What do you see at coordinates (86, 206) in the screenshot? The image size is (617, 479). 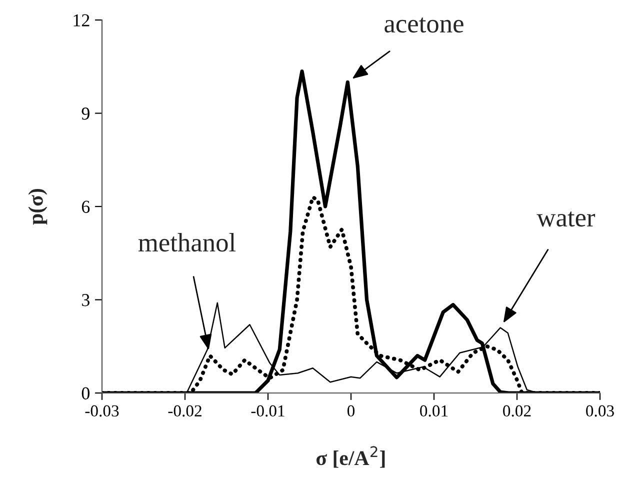 I see `y-tick-label: 6` at bounding box center [86, 206].